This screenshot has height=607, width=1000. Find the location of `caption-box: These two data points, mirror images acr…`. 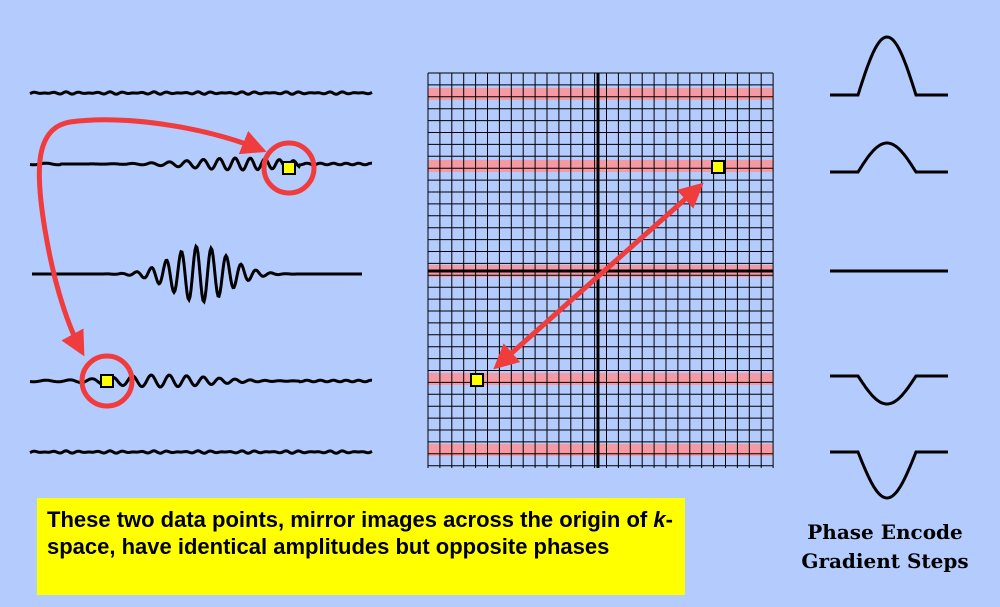

caption-box: These two data points, mirror images acr… is located at coordinates (361, 546).